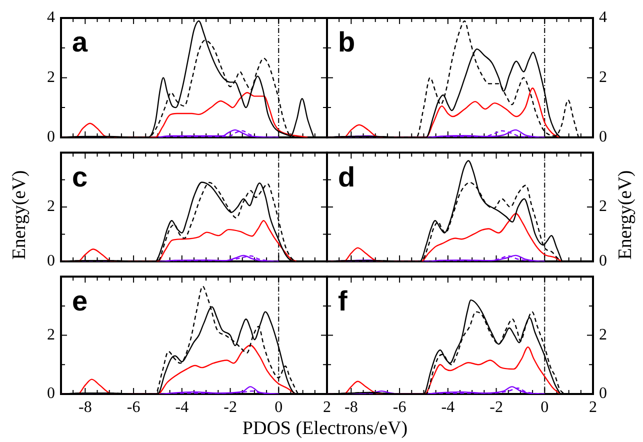 The height and width of the screenshot is (442, 643). Describe the element at coordinates (343, 300) in the screenshot. I see `annotation: f` at that location.